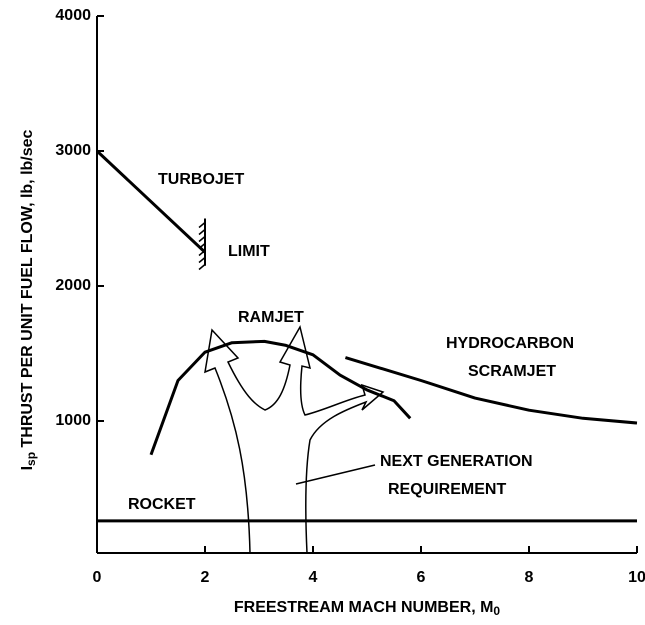 The height and width of the screenshot is (625, 645). Describe the element at coordinates (73, 150) in the screenshot. I see `y-tick-label: 3000` at that location.